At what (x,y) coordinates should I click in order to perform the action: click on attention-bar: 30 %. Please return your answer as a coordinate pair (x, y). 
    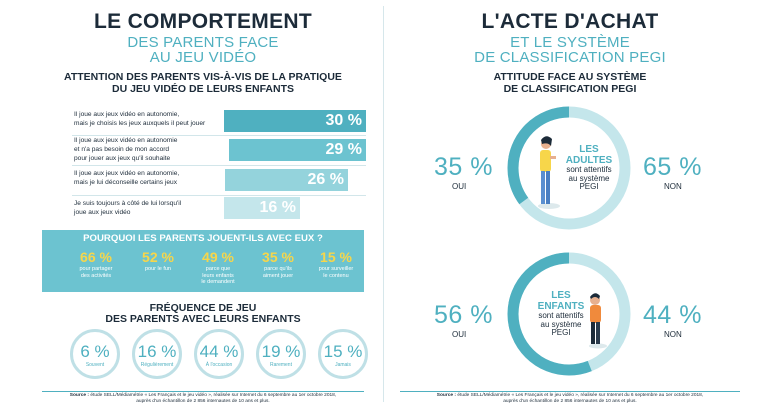
    Looking at the image, I should click on (295, 121).